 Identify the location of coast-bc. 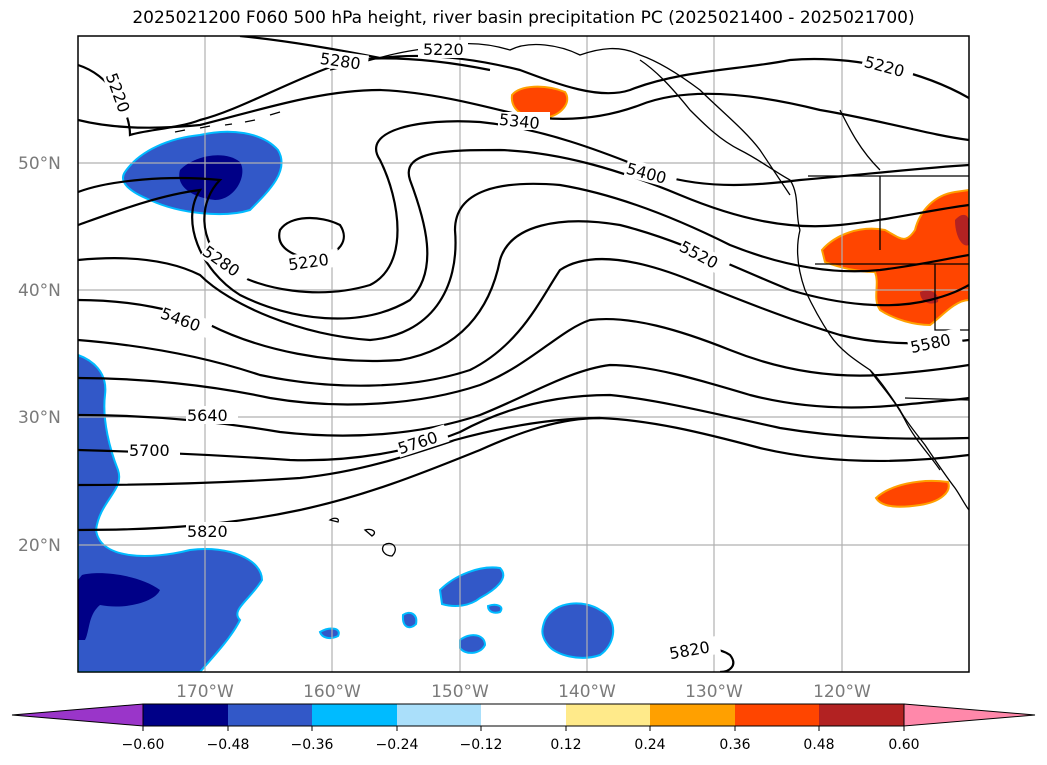
(720, 145).